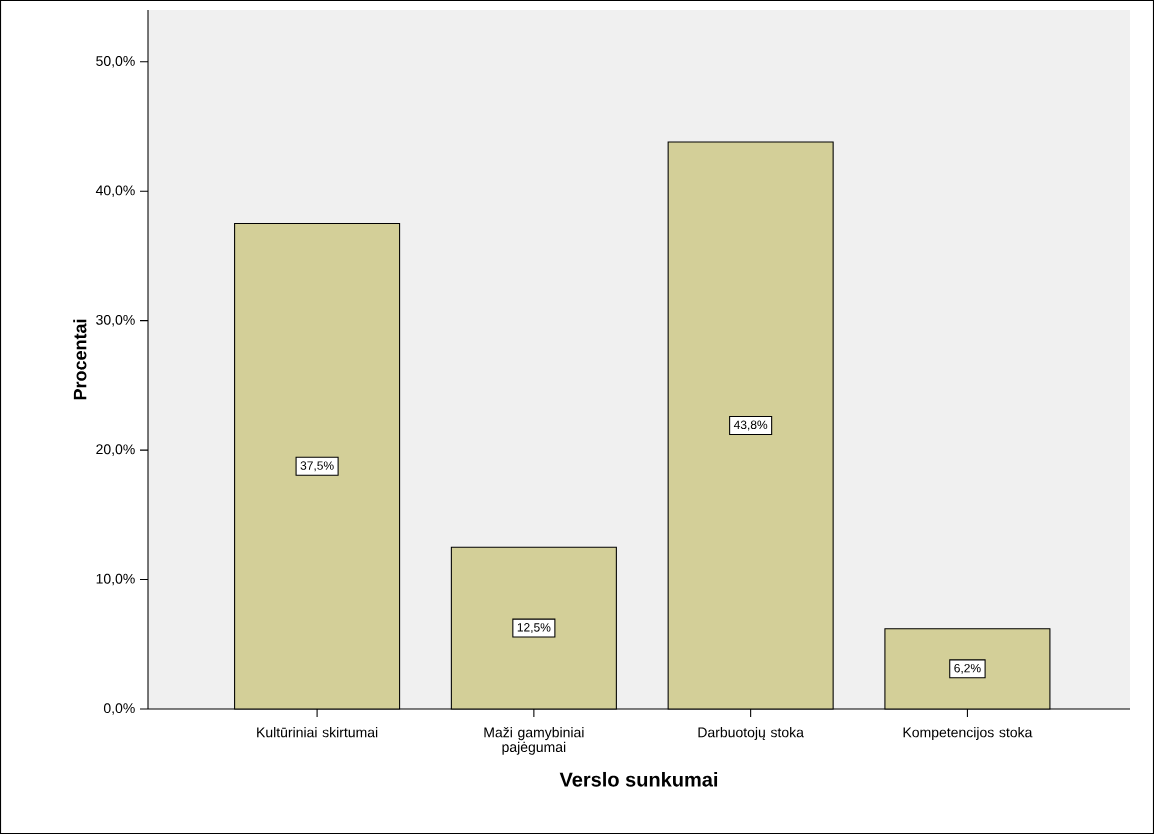  Describe the element at coordinates (80, 359) in the screenshot. I see `y-axis-title: Procentai` at that location.